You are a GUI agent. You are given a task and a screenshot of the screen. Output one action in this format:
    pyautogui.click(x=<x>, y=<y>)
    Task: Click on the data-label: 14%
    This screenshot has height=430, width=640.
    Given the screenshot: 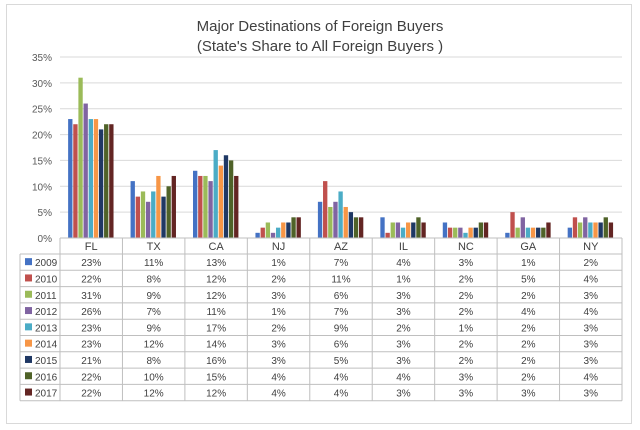 What is the action you would take?
    pyautogui.click(x=216, y=345)
    